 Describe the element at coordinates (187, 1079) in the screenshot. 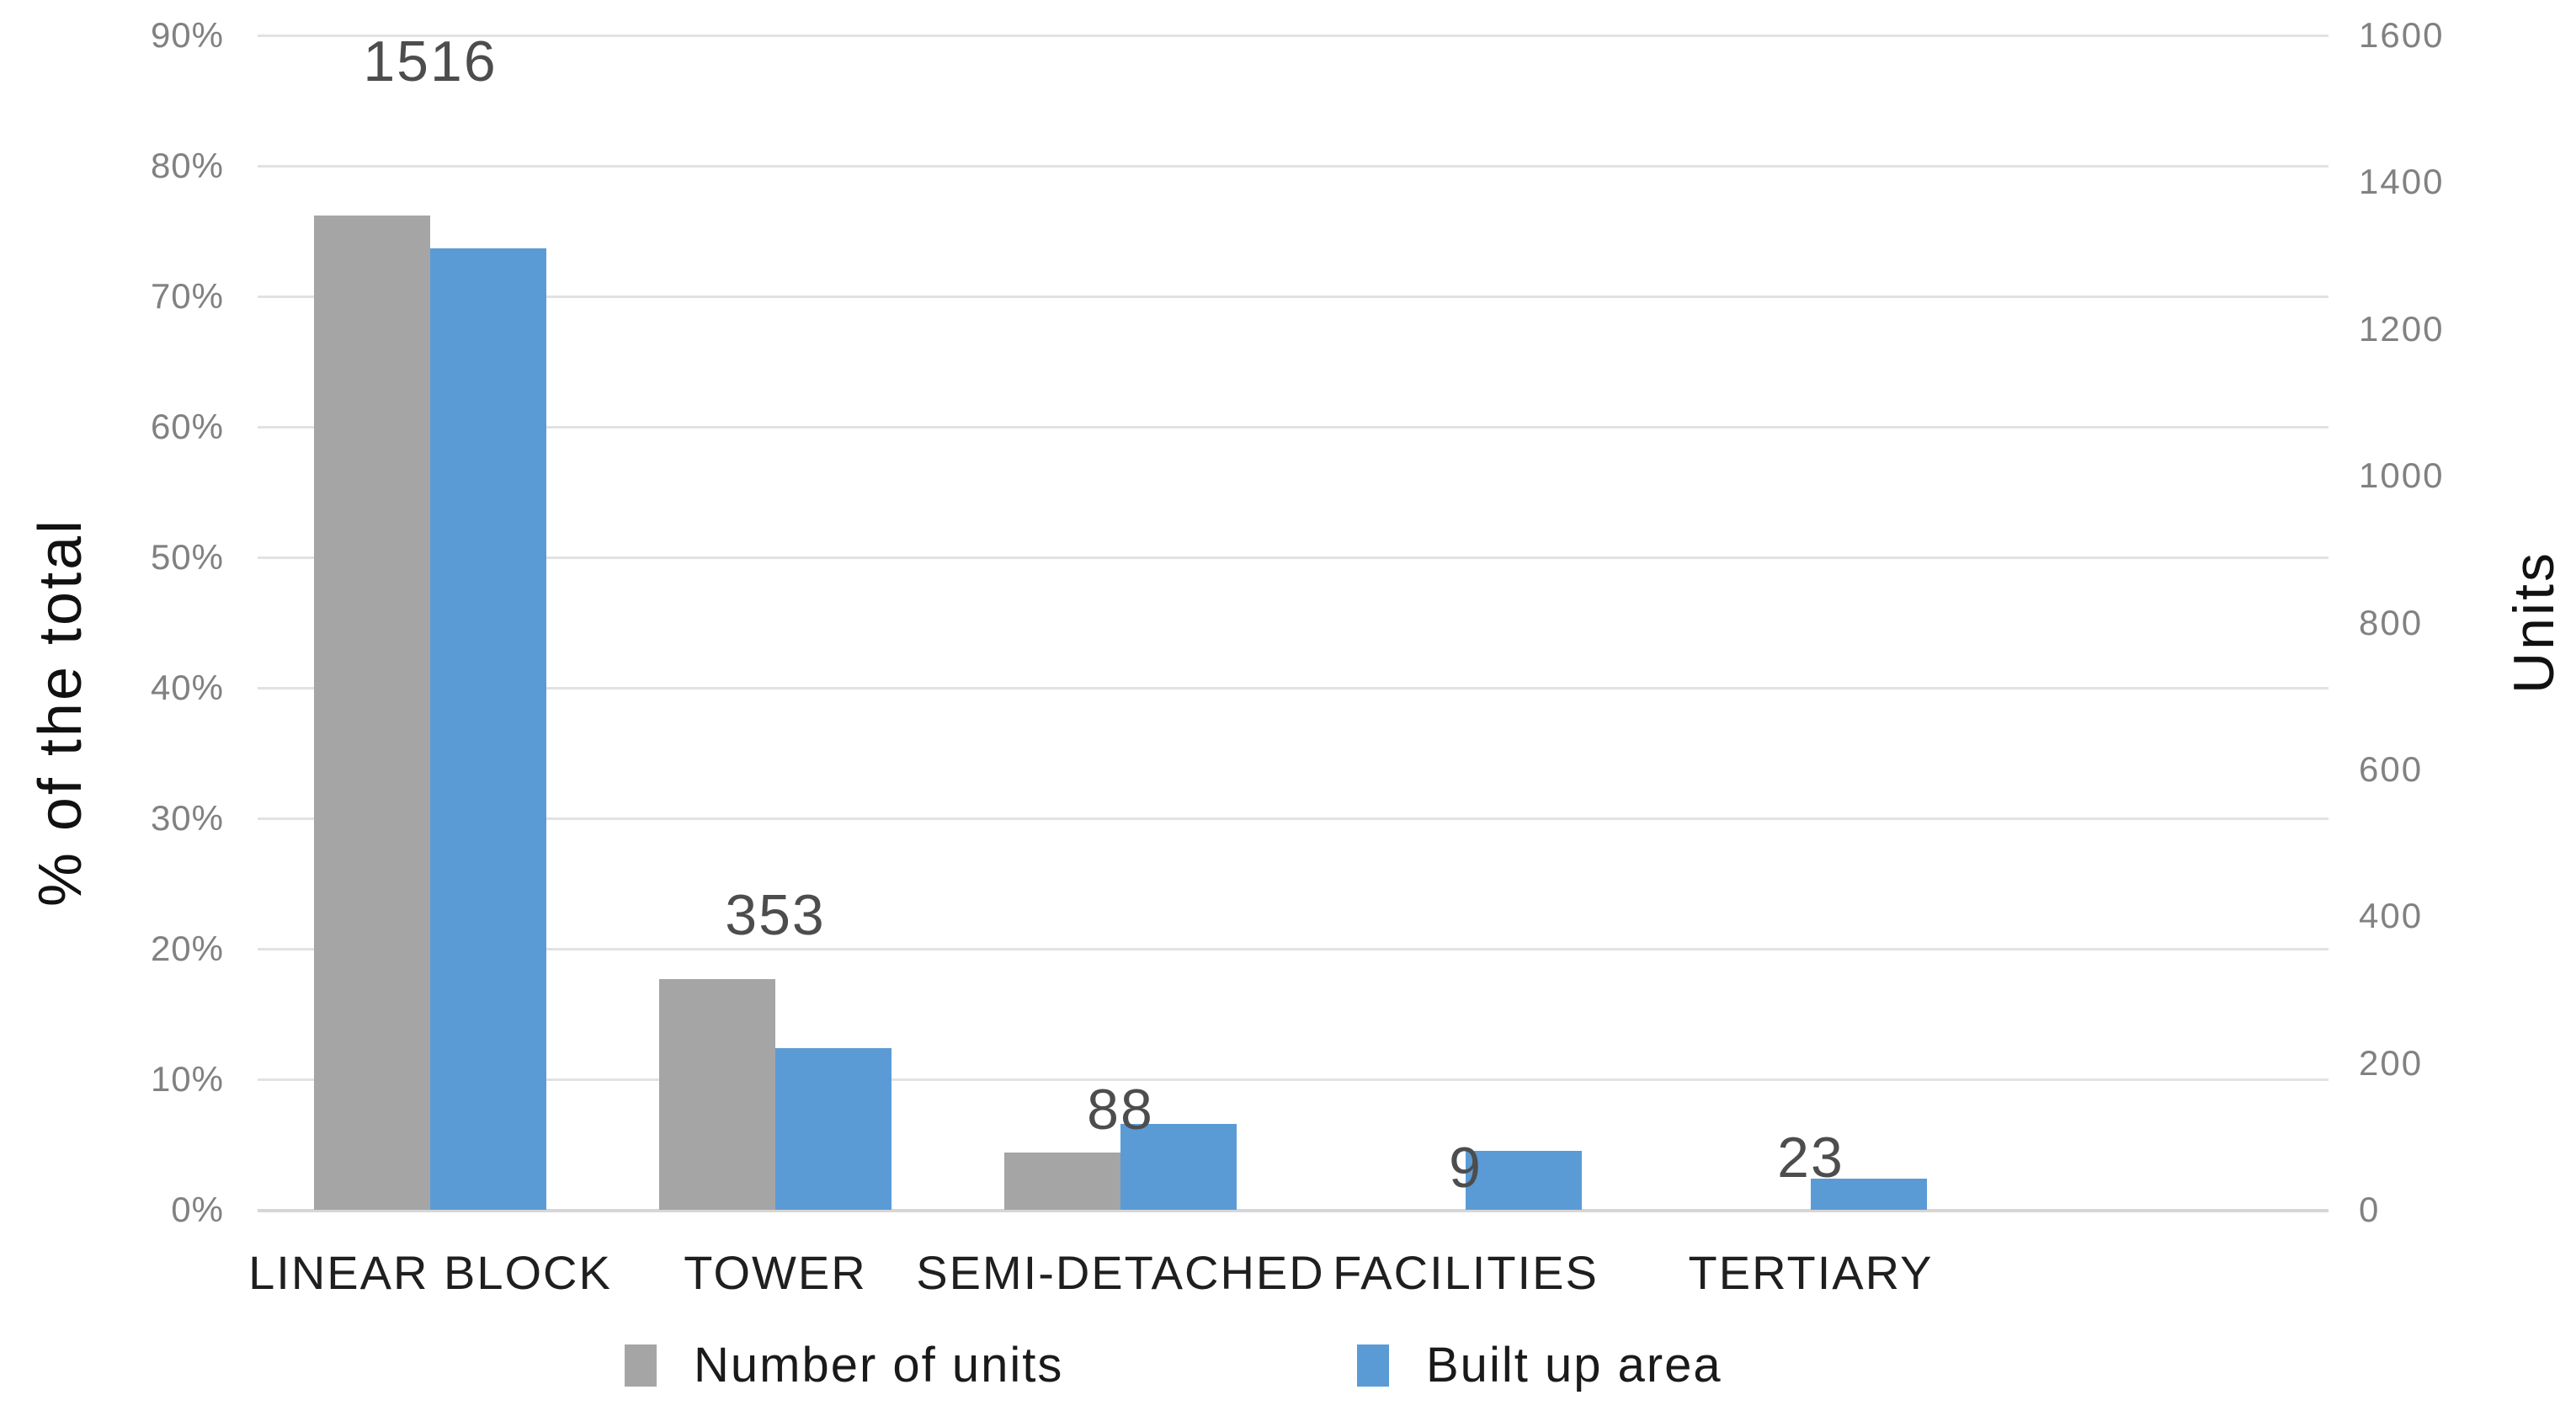

I see `left-tick-label: 10%` at that location.